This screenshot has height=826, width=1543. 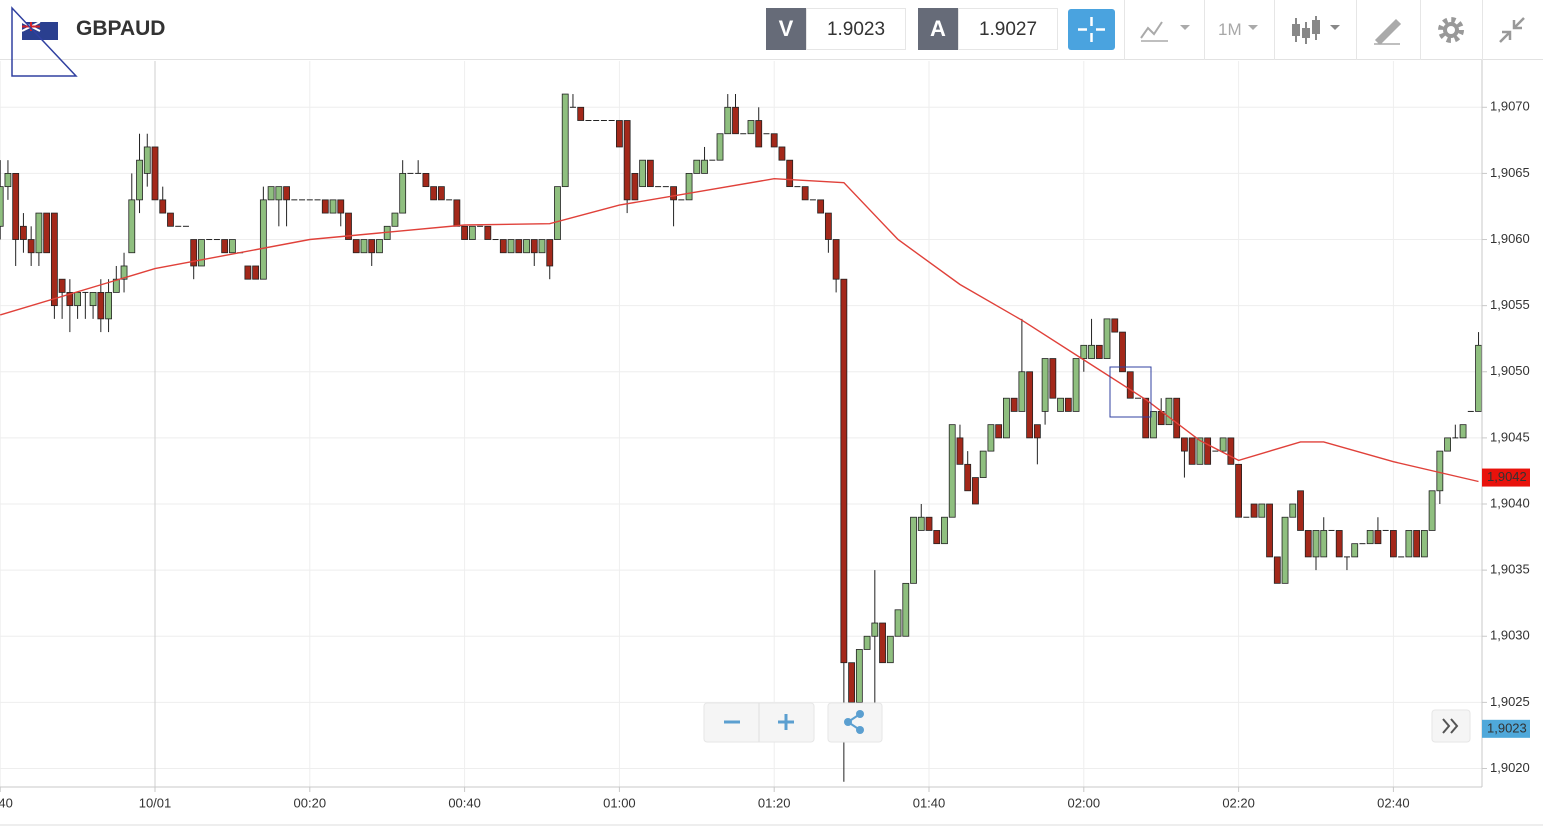 I want to click on x-tick-label: 01:20, so click(x=774, y=802).